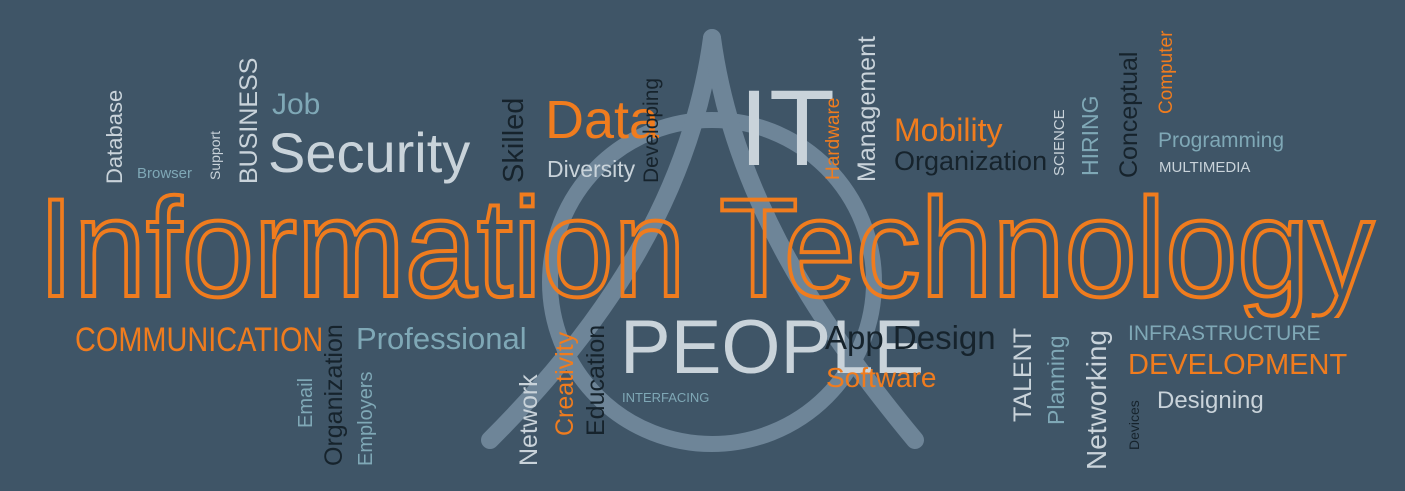 This screenshot has height=491, width=1405. Describe the element at coordinates (565, 383) in the screenshot. I see `word-creativity: Creativity` at that location.